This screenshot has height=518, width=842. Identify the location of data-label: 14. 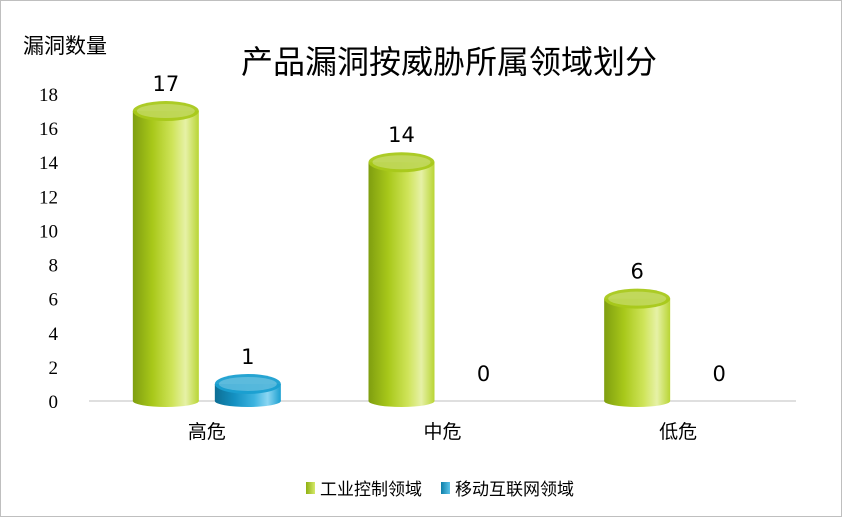
(401, 135).